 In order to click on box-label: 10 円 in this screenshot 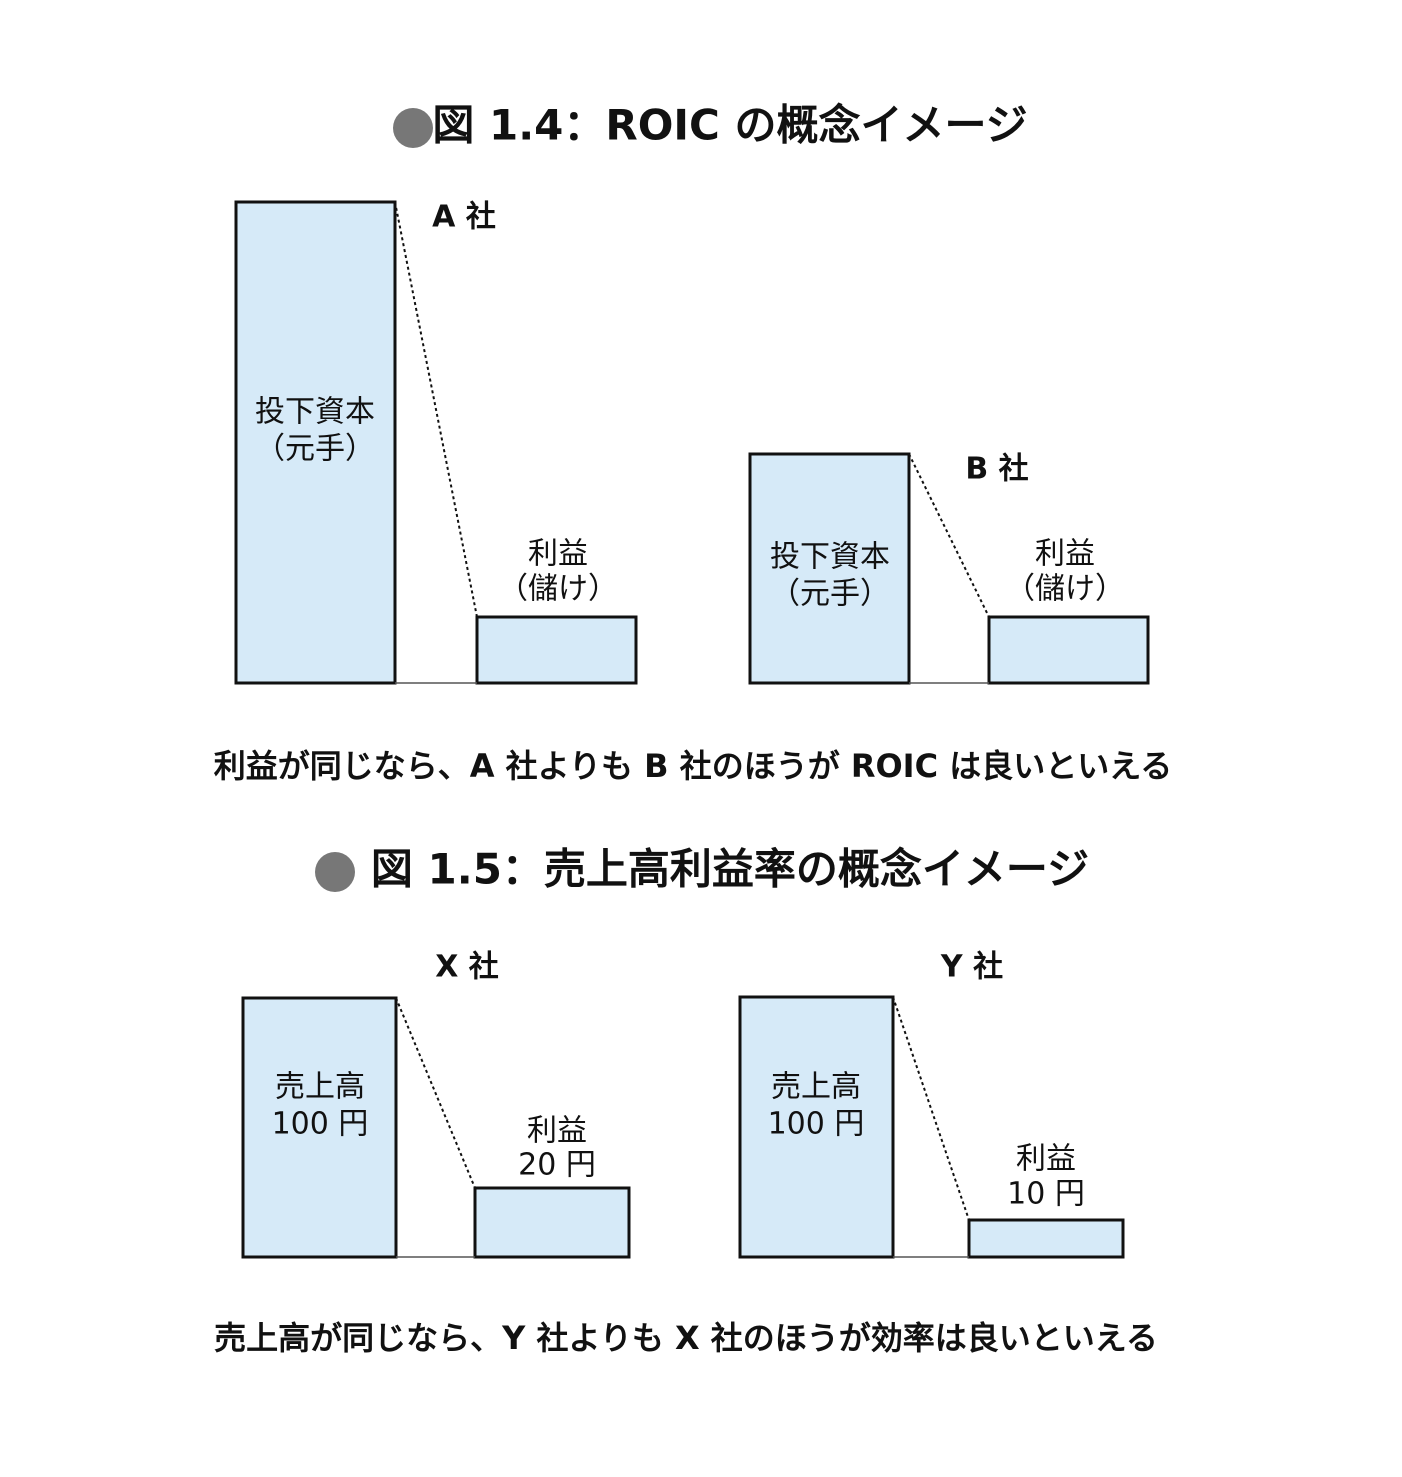, I will do `click(1046, 1194)`.